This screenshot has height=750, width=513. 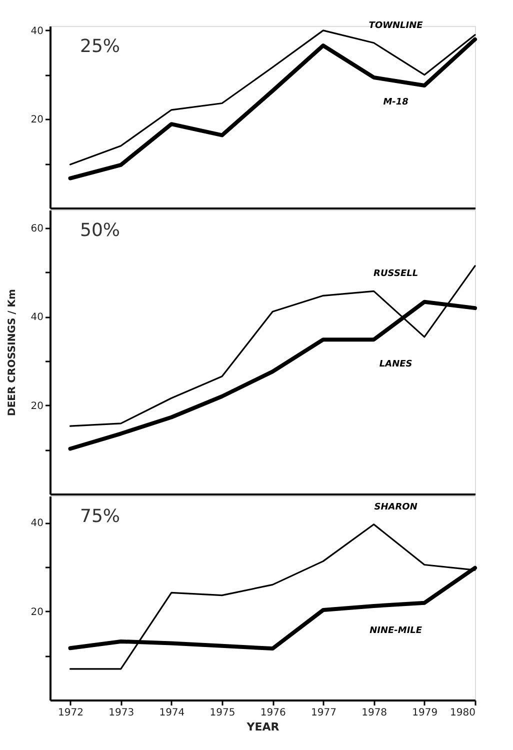 I want to click on x-tick-label: 1979, so click(x=425, y=713).